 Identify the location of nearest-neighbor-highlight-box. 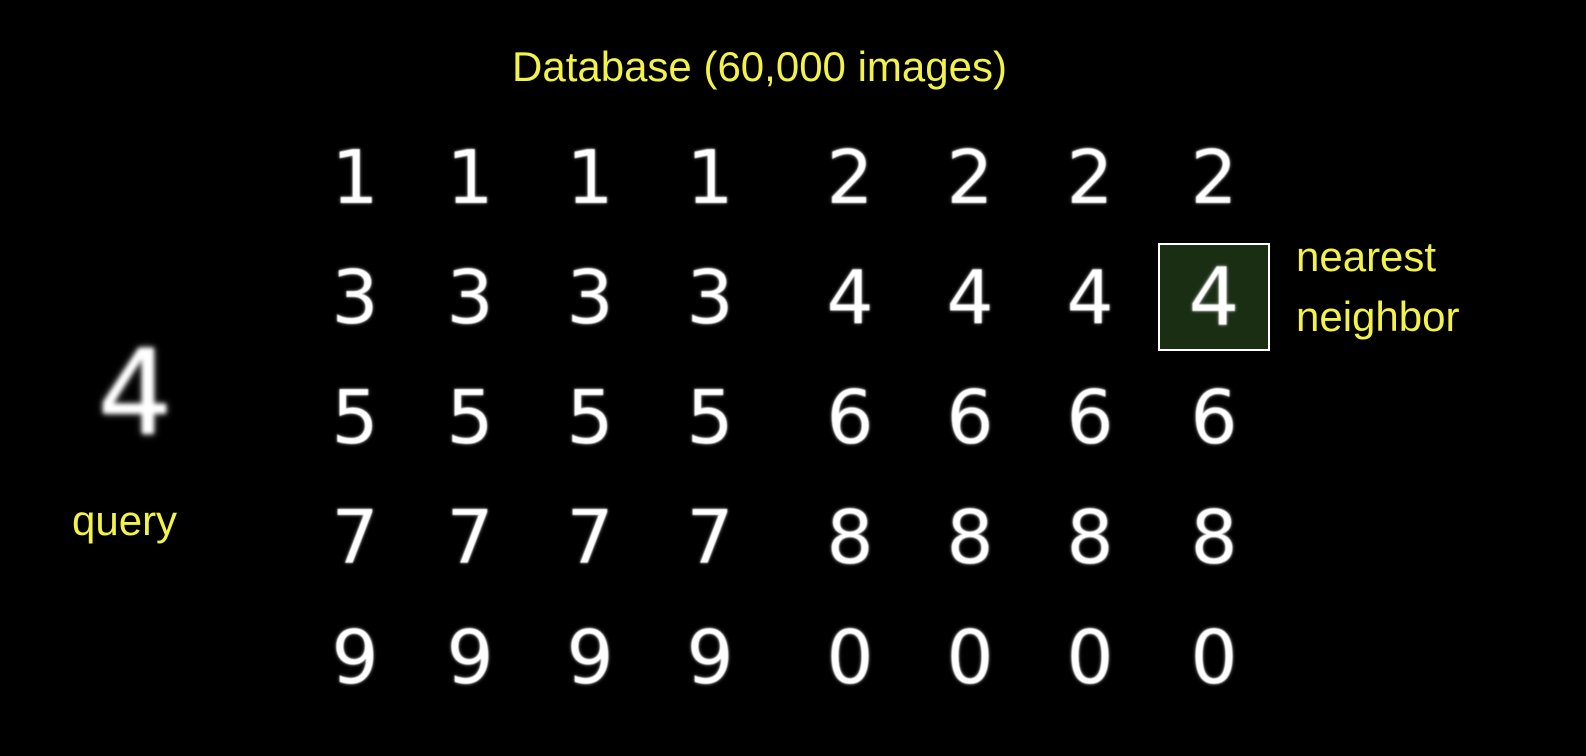
(1214, 297).